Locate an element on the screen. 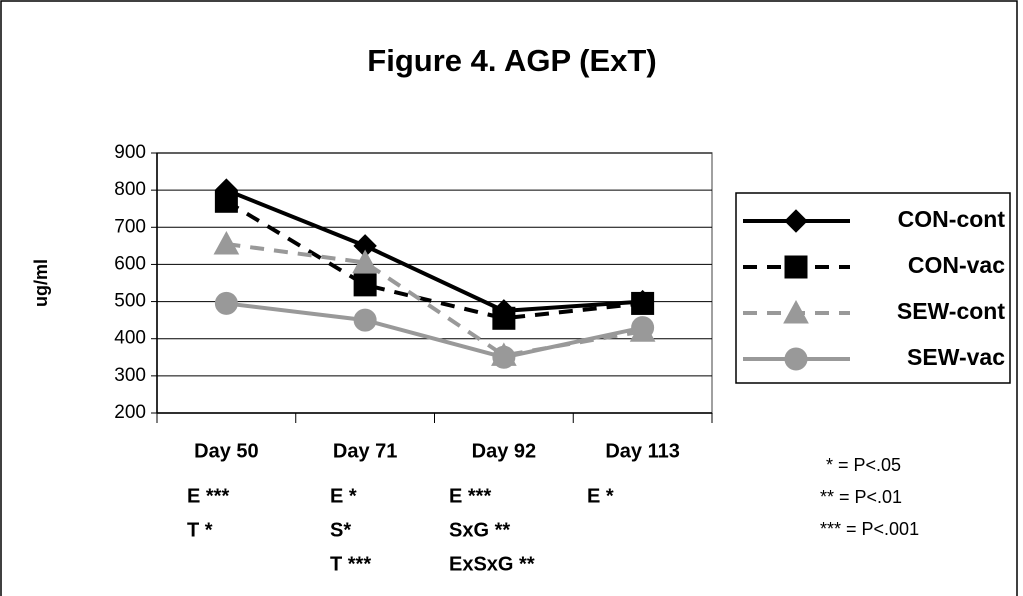  y-tick-label: 800 is located at coordinates (130, 189).